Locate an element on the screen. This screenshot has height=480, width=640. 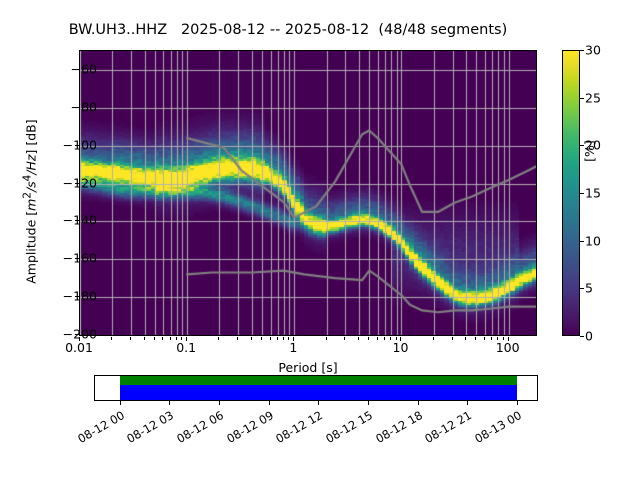
y-axis-label: Amplitude [m2/s4/Hz] [dB] is located at coordinates (29, 202).